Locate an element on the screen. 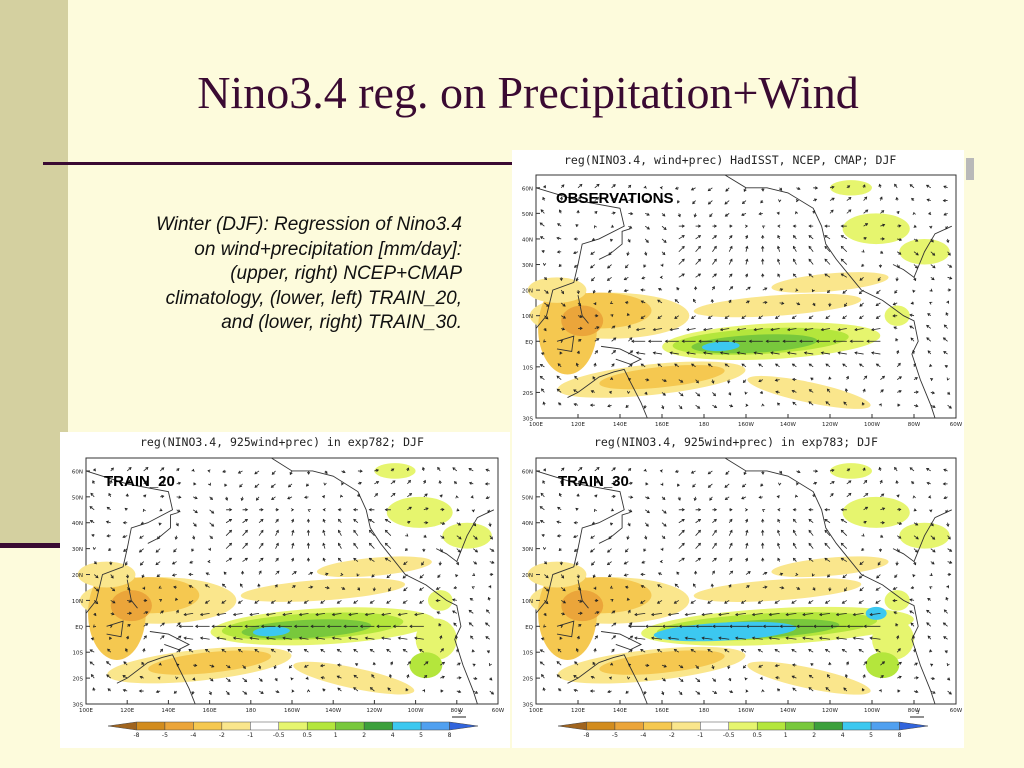  lat-tick-label: 20N is located at coordinates (77, 576).